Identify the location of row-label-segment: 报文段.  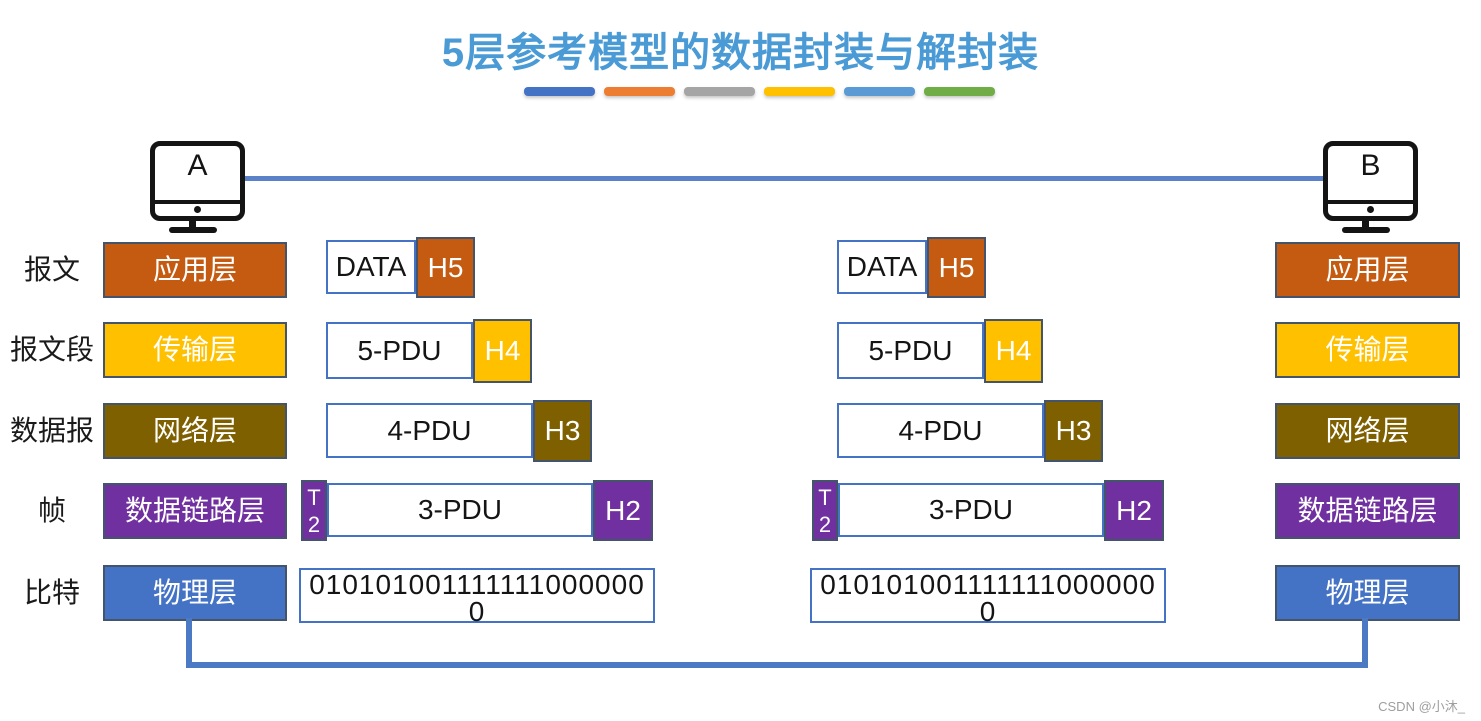
(51, 349).